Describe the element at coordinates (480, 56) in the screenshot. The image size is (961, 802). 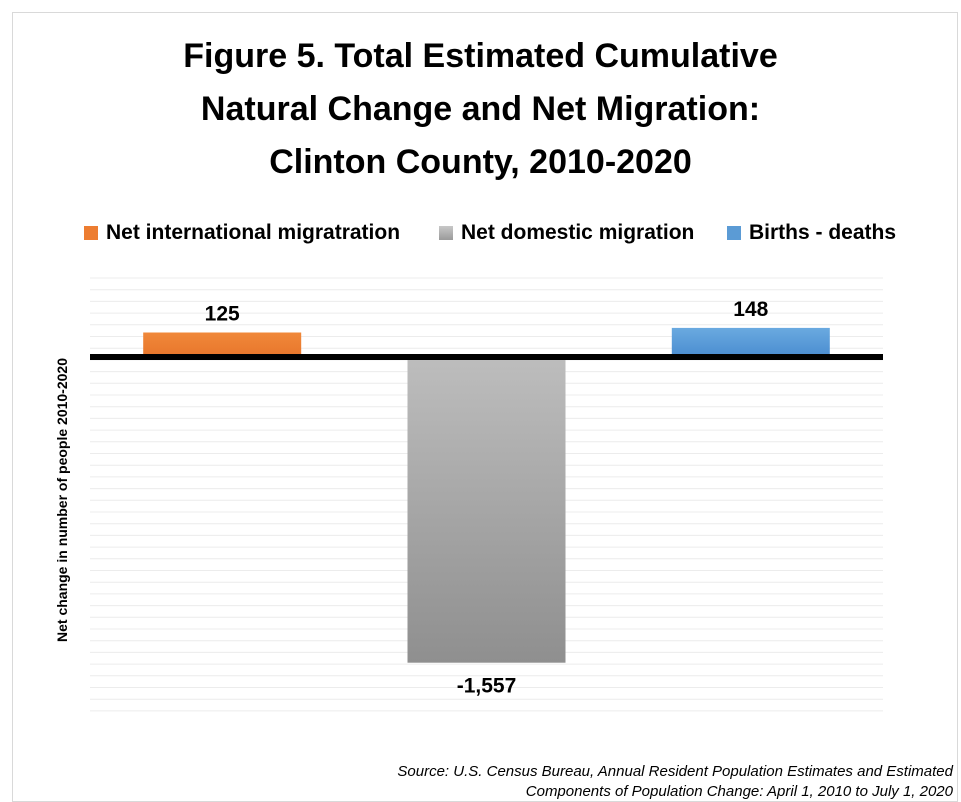
I see `chart-title-line-1: Figure 5. Total Estimated Cumulative` at that location.